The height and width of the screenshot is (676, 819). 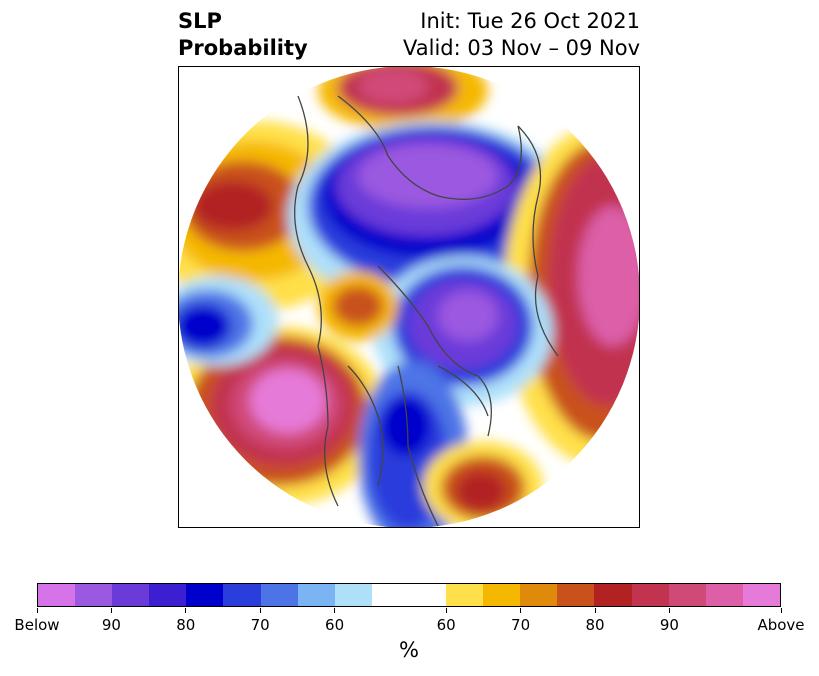 I want to click on valid-range: Valid: 03 Nov – 09 Nov, so click(x=521, y=48).